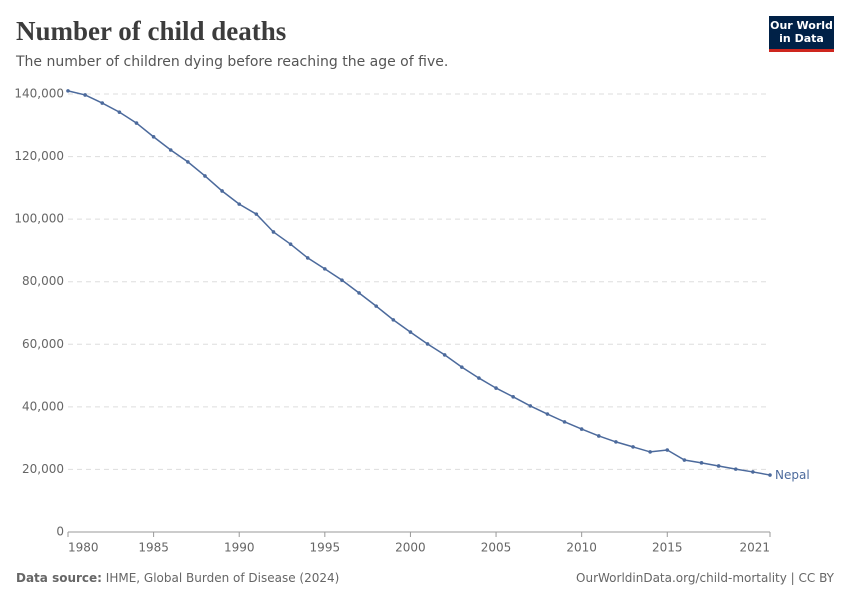 The height and width of the screenshot is (600, 850). What do you see at coordinates (83, 548) in the screenshot?
I see `x-tick-label: 1980` at bounding box center [83, 548].